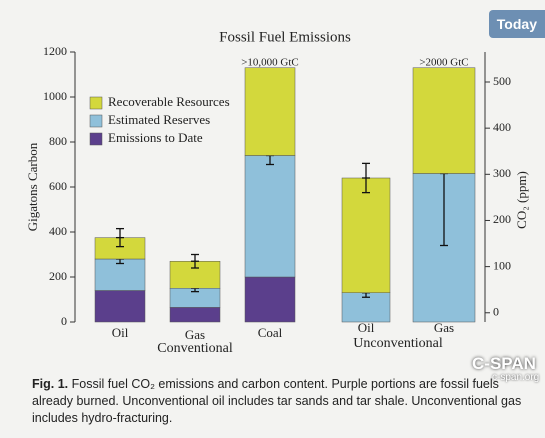 The height and width of the screenshot is (438, 545). Describe the element at coordinates (285, 37) in the screenshot. I see `chart-title: Fossil Fuel Emissions` at that location.